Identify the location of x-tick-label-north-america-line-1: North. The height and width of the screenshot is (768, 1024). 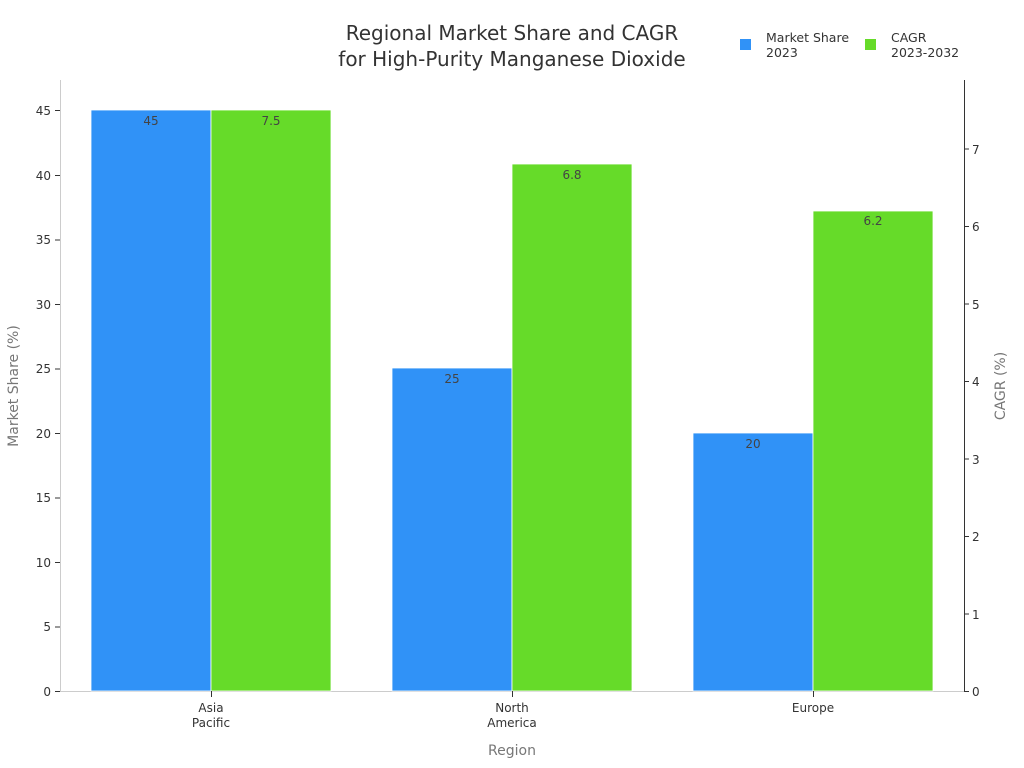
(512, 708).